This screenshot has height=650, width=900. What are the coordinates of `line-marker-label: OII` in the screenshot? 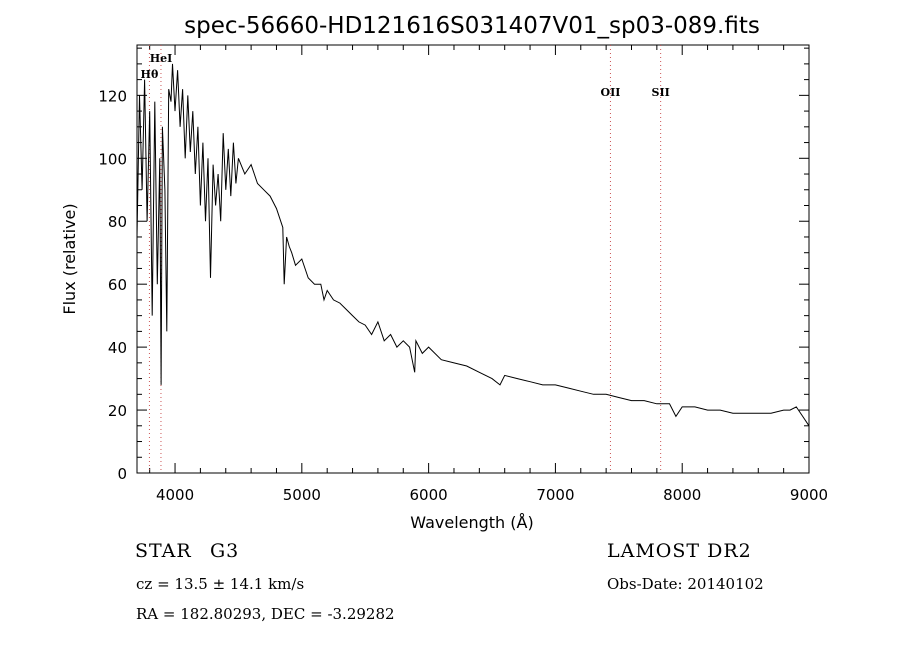 It's located at (611, 92).